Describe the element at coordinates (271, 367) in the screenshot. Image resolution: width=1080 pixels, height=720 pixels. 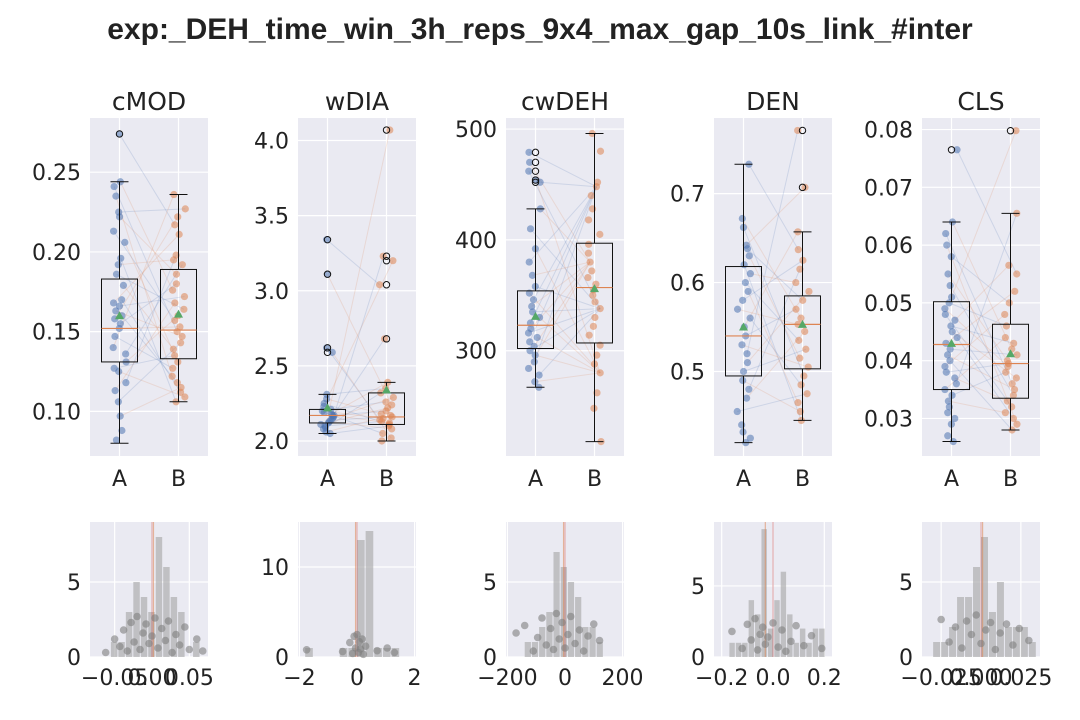
I see `y-tick-label: 2.5` at that location.